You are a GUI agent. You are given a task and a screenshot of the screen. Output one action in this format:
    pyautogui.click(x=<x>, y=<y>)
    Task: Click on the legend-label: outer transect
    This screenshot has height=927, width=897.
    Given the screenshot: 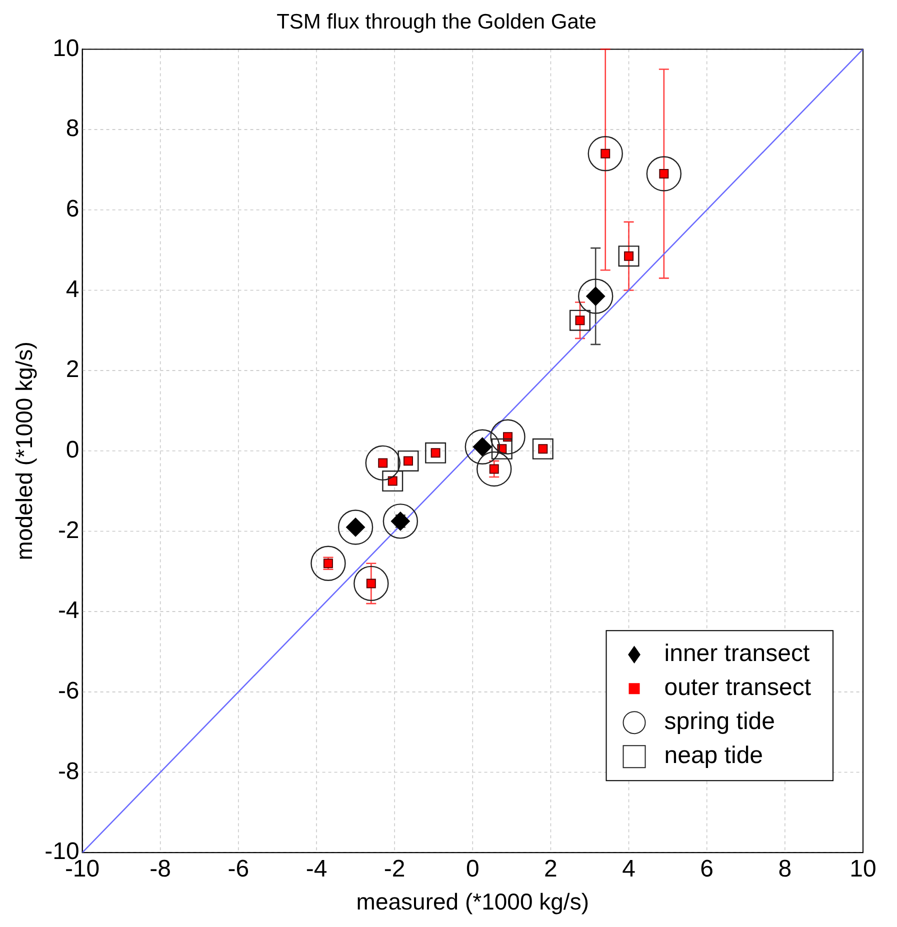 What is the action you would take?
    pyautogui.click(x=738, y=688)
    